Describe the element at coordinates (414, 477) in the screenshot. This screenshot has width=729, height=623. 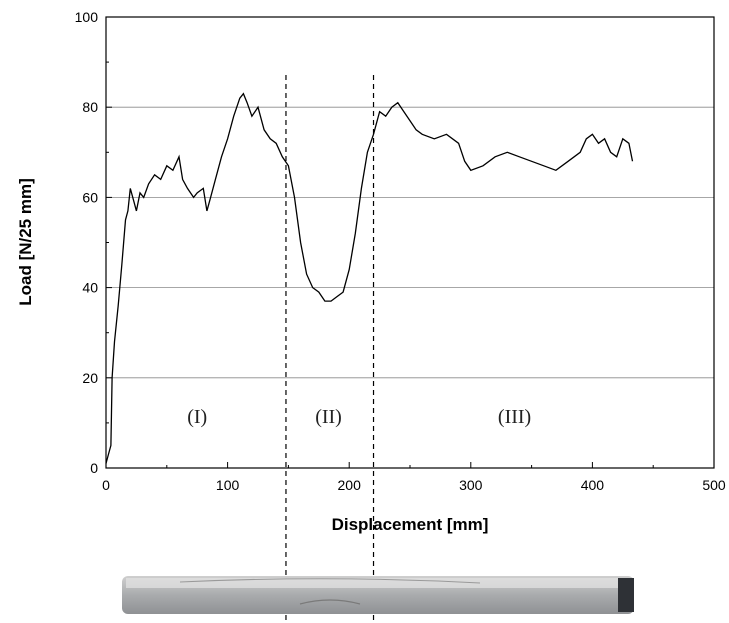
I see `x-axis-ticks: 0 100 200 300 400 500` at that location.